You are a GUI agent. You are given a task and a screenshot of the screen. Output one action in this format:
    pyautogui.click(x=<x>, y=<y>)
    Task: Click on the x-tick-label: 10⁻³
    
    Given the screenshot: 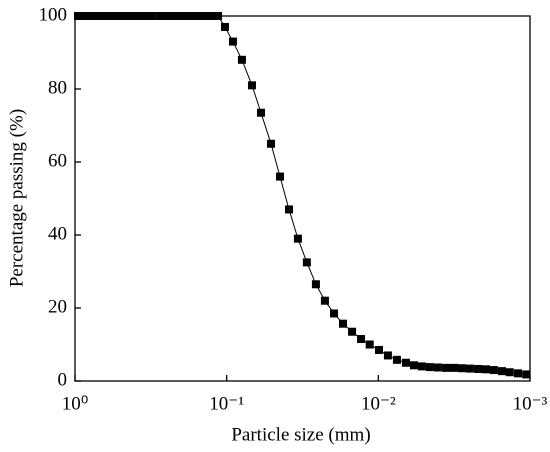 What is the action you would take?
    pyautogui.click(x=530, y=403)
    